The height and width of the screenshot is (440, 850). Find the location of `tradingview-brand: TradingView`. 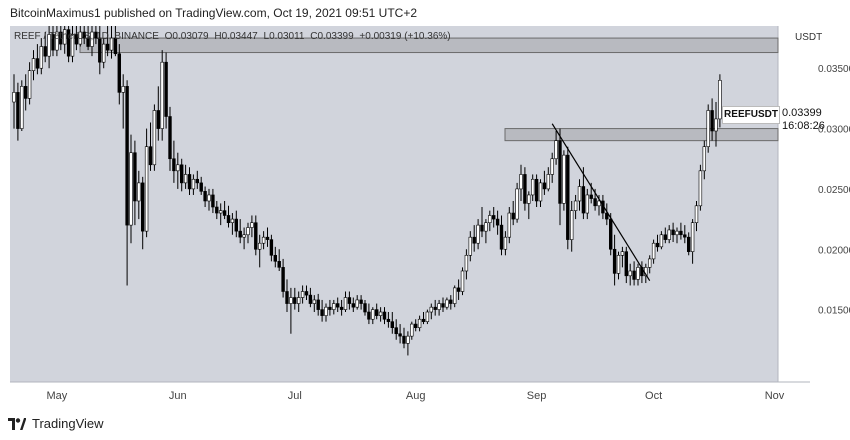

tradingview-brand: TradingView is located at coordinates (56, 423).